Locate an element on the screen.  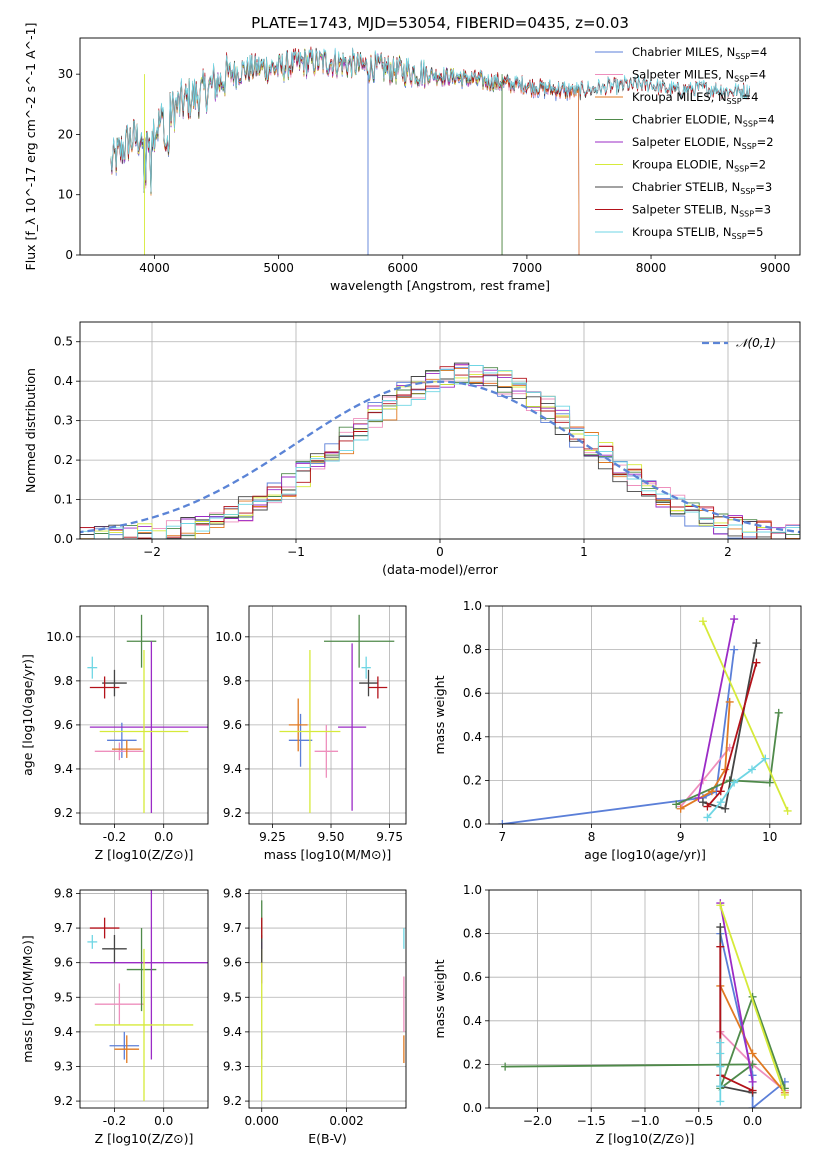
y-tick-label: 0.3 is located at coordinates (63, 421).